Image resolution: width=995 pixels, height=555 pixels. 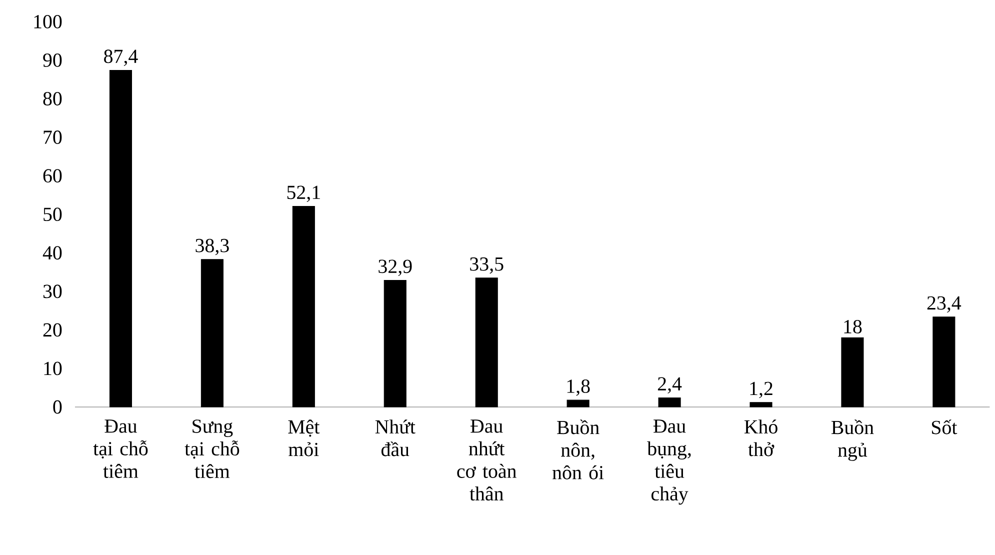 What do you see at coordinates (578, 388) in the screenshot?
I see `data-label: 1,8` at bounding box center [578, 388].